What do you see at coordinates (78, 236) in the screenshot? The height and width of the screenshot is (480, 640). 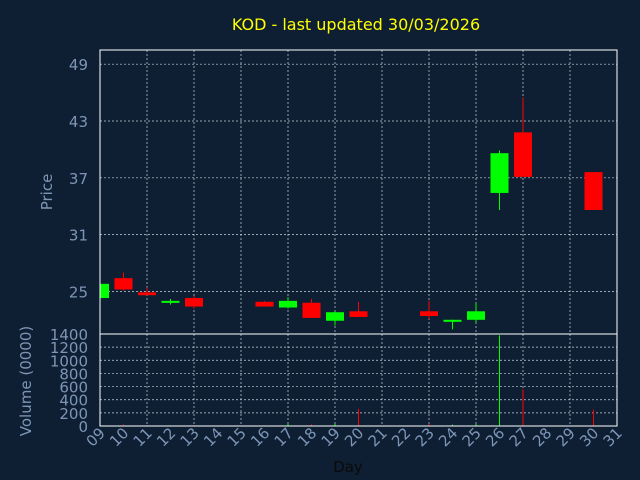 I see `price-tick-label: 31` at bounding box center [78, 236].